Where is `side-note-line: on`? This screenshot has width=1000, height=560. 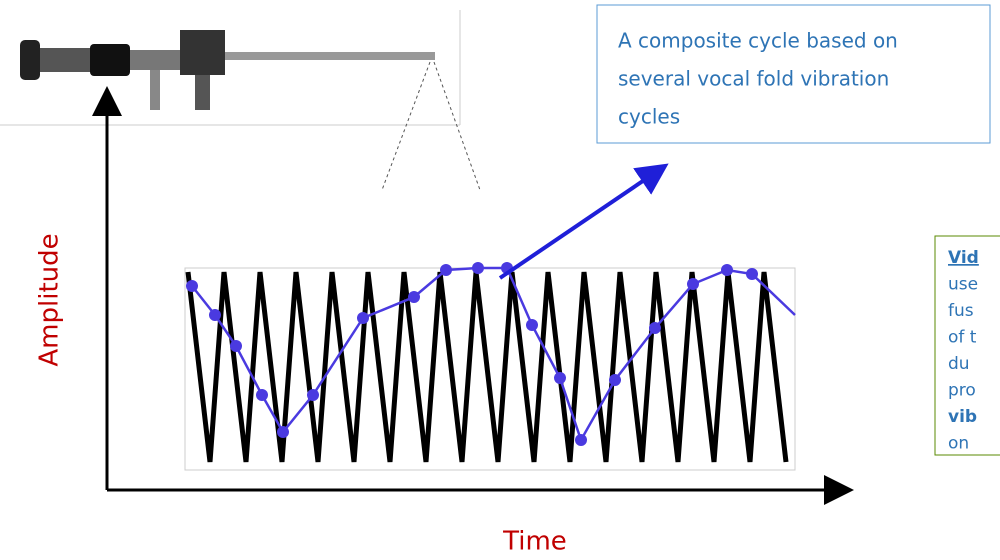 side-note-line: on is located at coordinates (958, 444).